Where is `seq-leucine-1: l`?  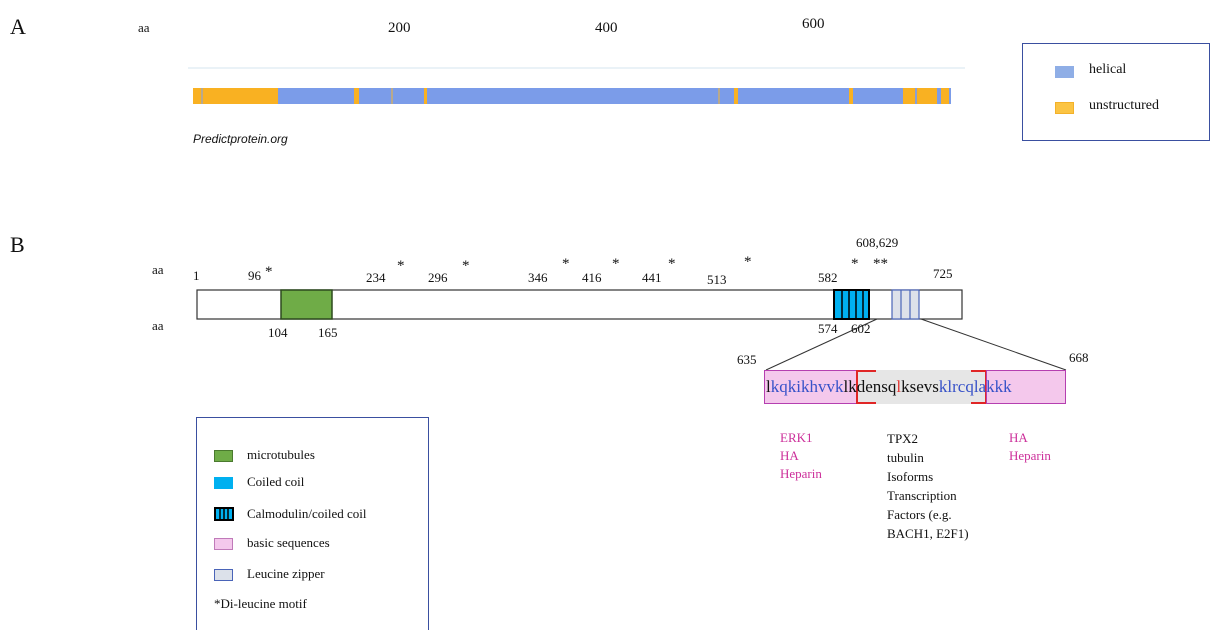 seq-leucine-1: l is located at coordinates (768, 386).